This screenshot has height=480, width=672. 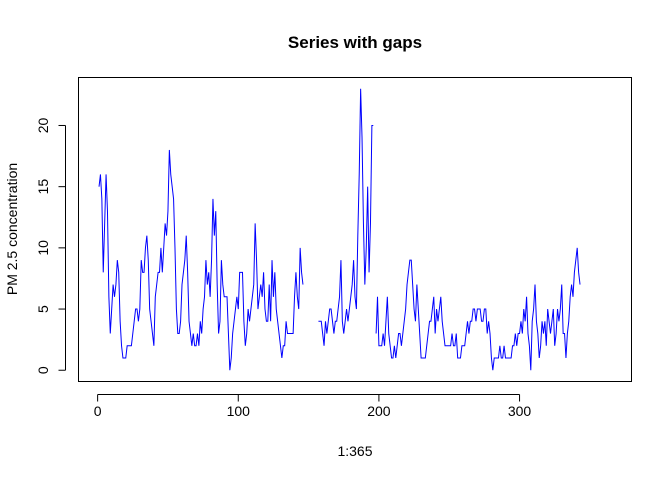 What do you see at coordinates (43, 125) in the screenshot?
I see `y-tick-label: 20` at bounding box center [43, 125].